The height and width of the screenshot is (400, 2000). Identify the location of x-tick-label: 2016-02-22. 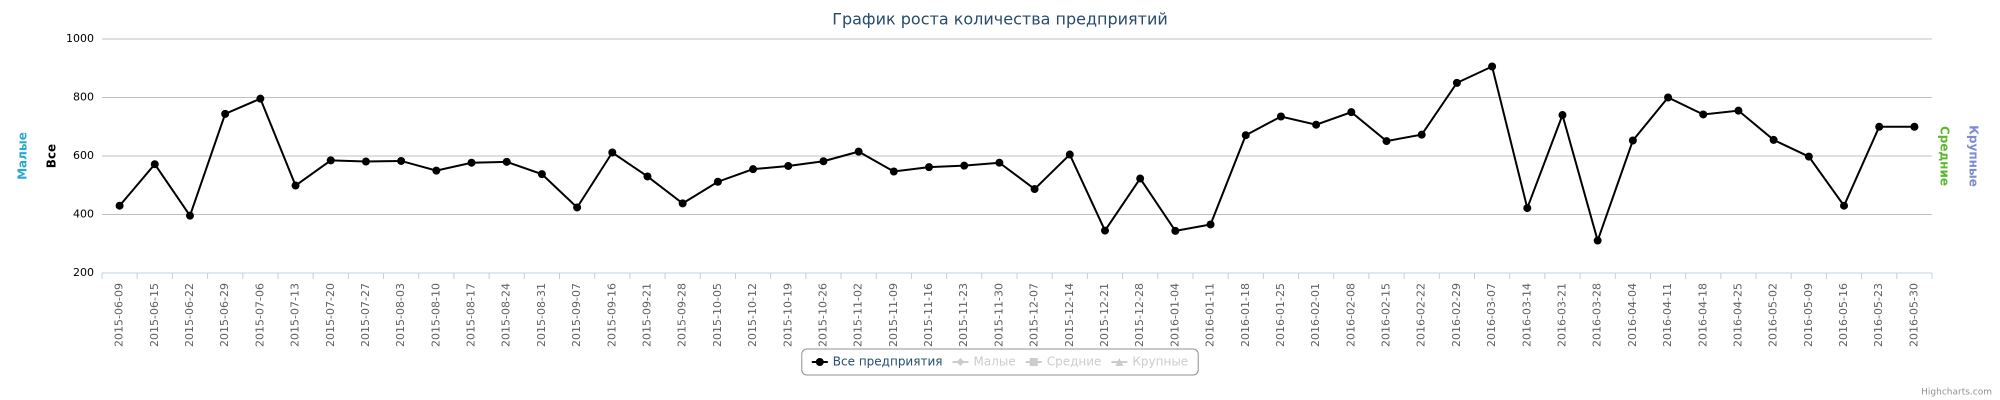
(1421, 315).